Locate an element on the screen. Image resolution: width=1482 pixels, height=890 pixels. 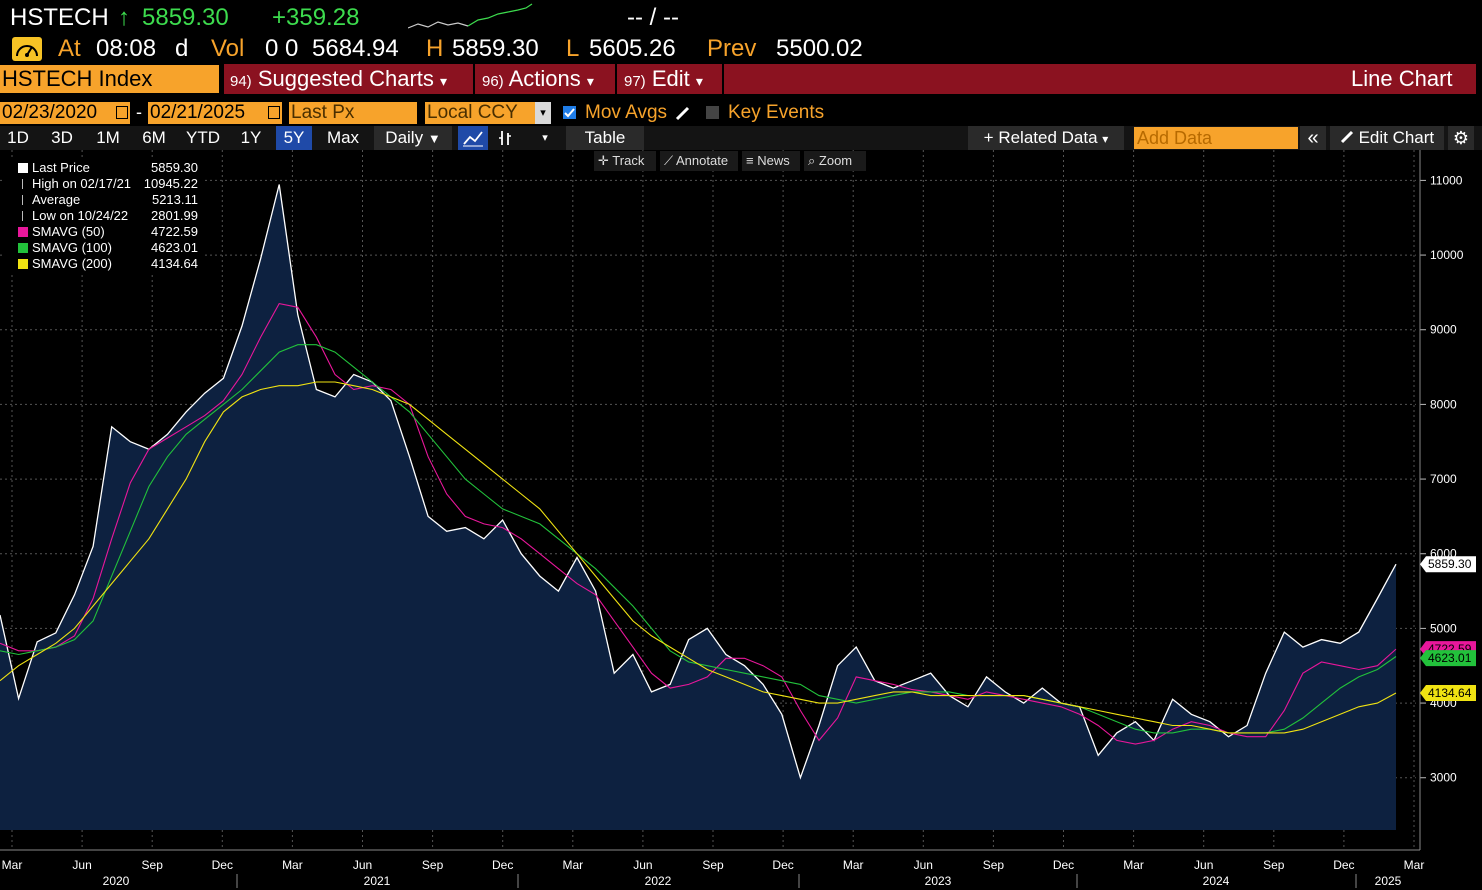
range-5y: 5Y is located at coordinates (294, 138).